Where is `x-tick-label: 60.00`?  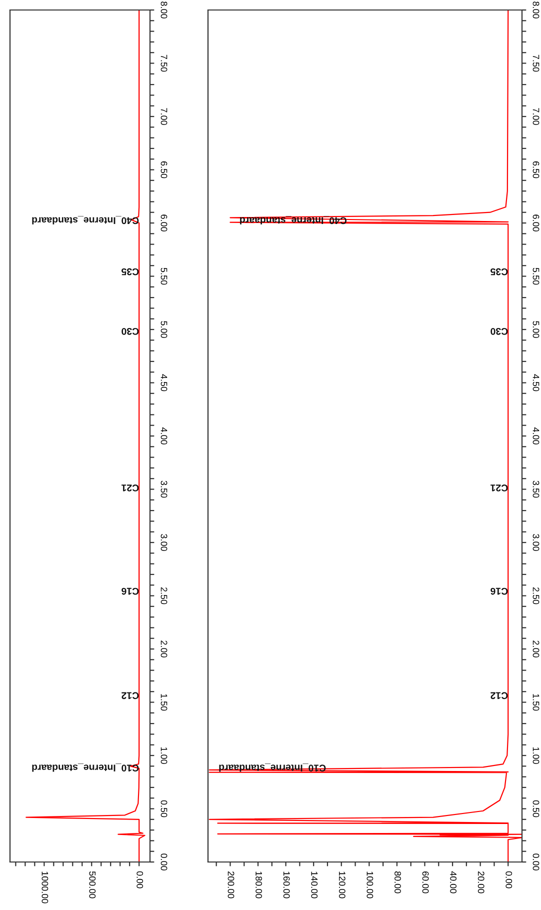 x-tick-label: 60.00 is located at coordinates (425, 882).